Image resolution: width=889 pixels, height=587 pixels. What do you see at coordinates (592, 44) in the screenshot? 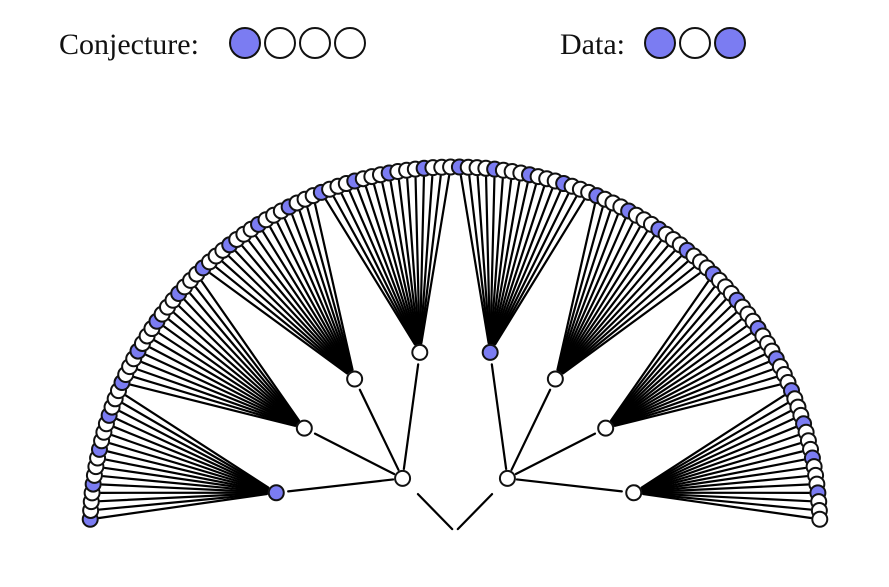
I see `data-label: Data:` at bounding box center [592, 44].